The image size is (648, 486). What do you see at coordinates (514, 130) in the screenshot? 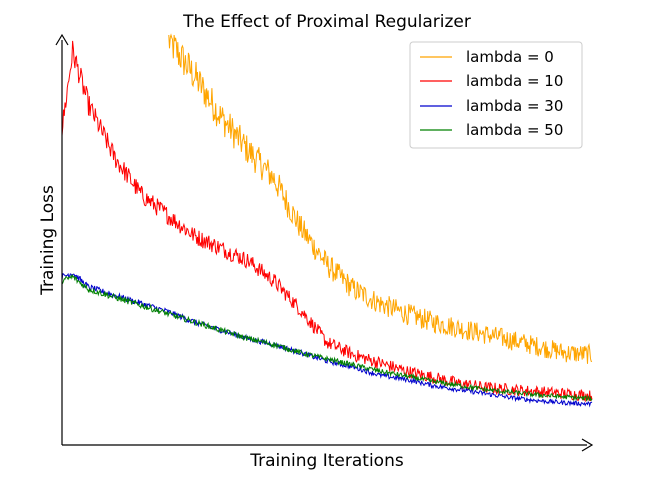
I see `legend-label-lambda-50: lambda = 50` at bounding box center [514, 130].